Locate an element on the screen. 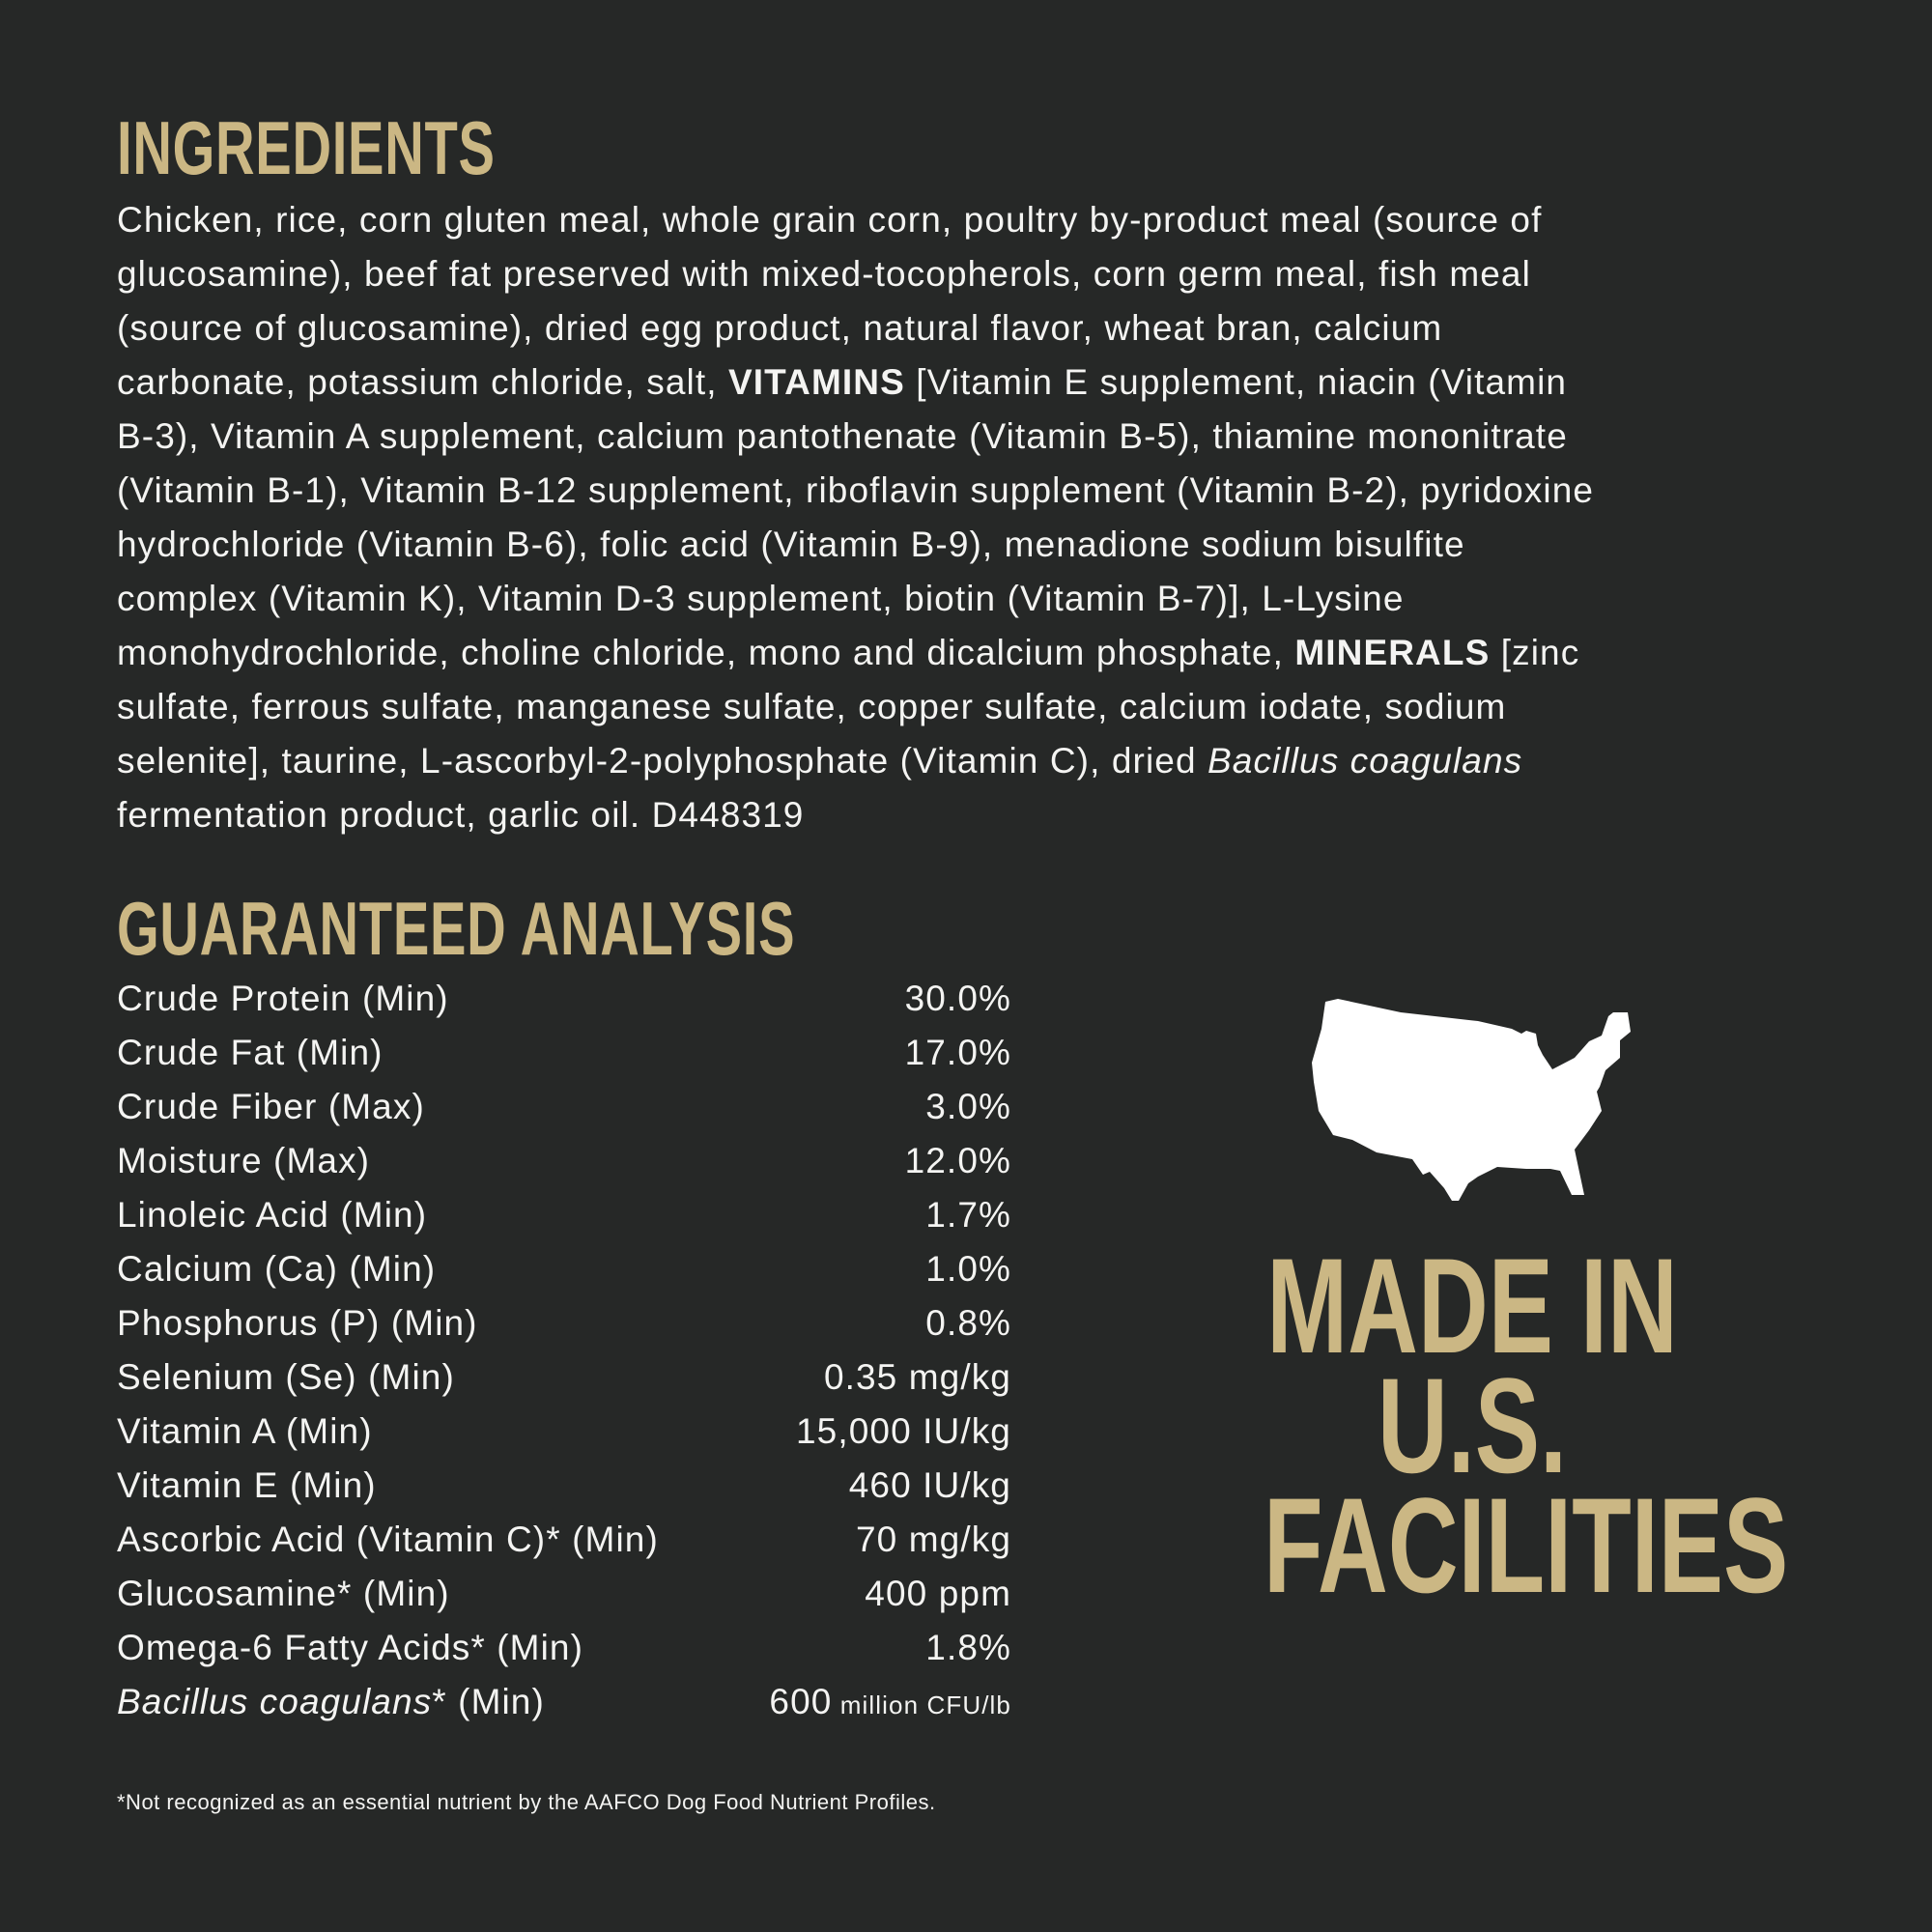 This screenshot has width=1932, height=1932. nutrient-label: Selenium (Se) (Min) is located at coordinates (286, 1377).